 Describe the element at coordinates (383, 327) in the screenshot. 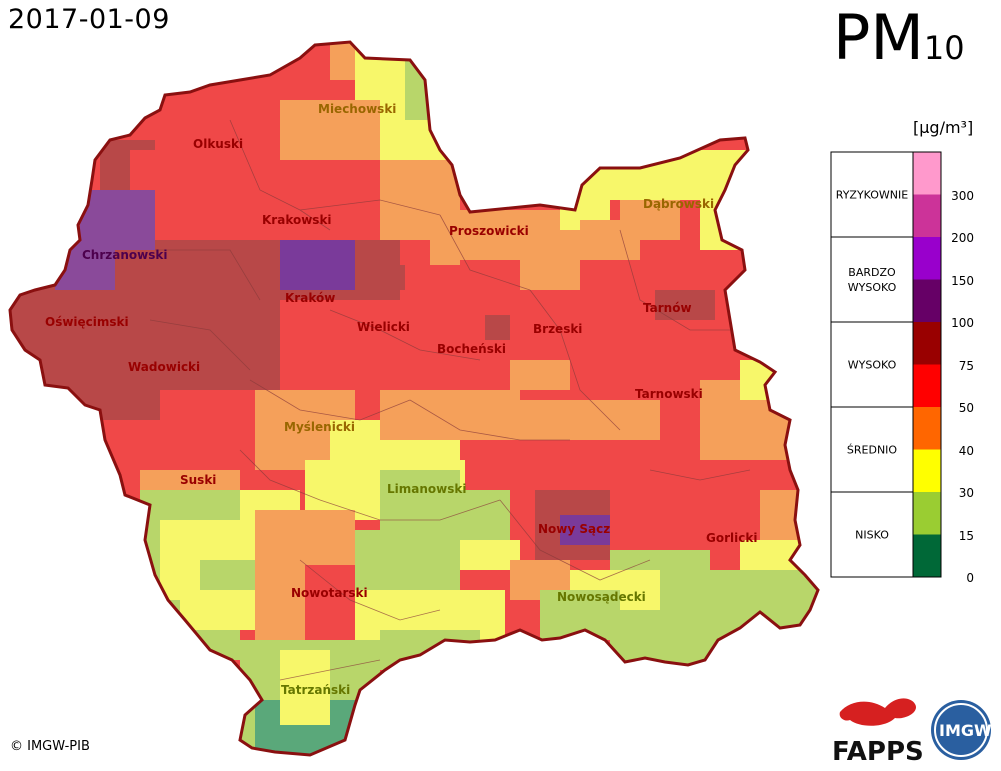

I see `district-label-wielicki: Wielicki` at that location.